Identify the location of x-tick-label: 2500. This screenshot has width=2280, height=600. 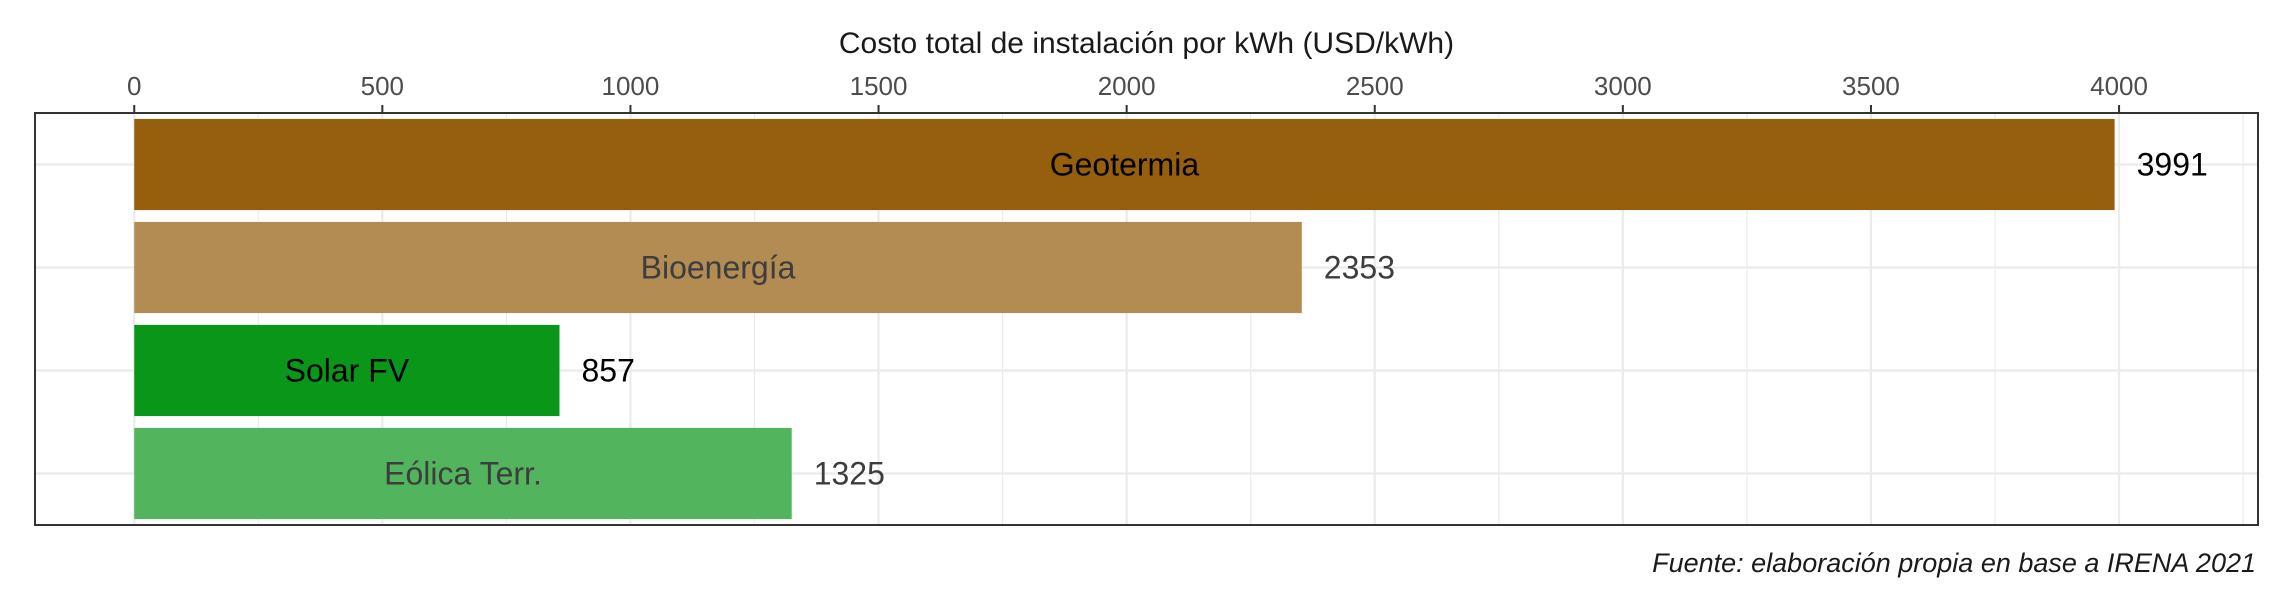
(1375, 86).